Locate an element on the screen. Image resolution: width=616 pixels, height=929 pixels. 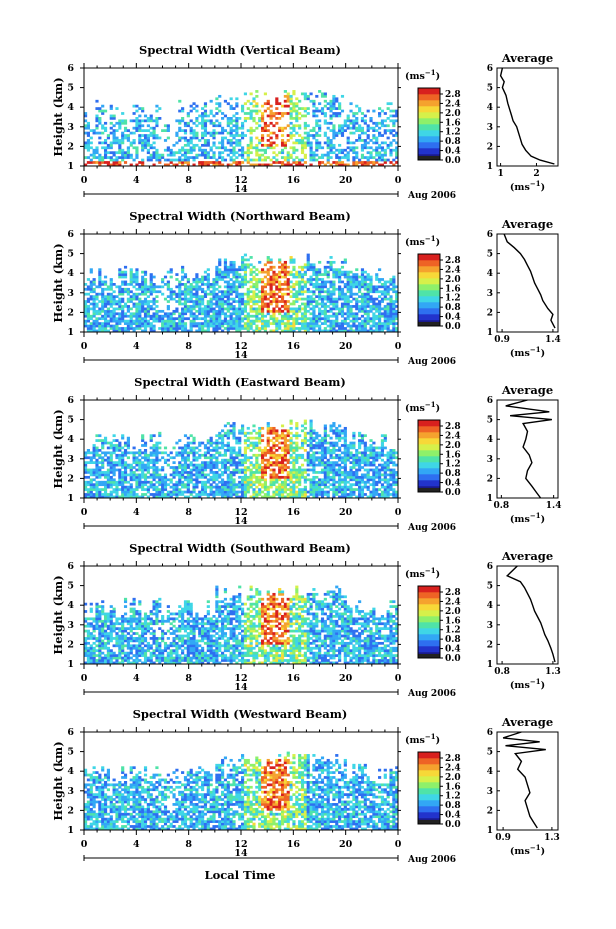
average-title: Average is located at coordinates (527, 58).